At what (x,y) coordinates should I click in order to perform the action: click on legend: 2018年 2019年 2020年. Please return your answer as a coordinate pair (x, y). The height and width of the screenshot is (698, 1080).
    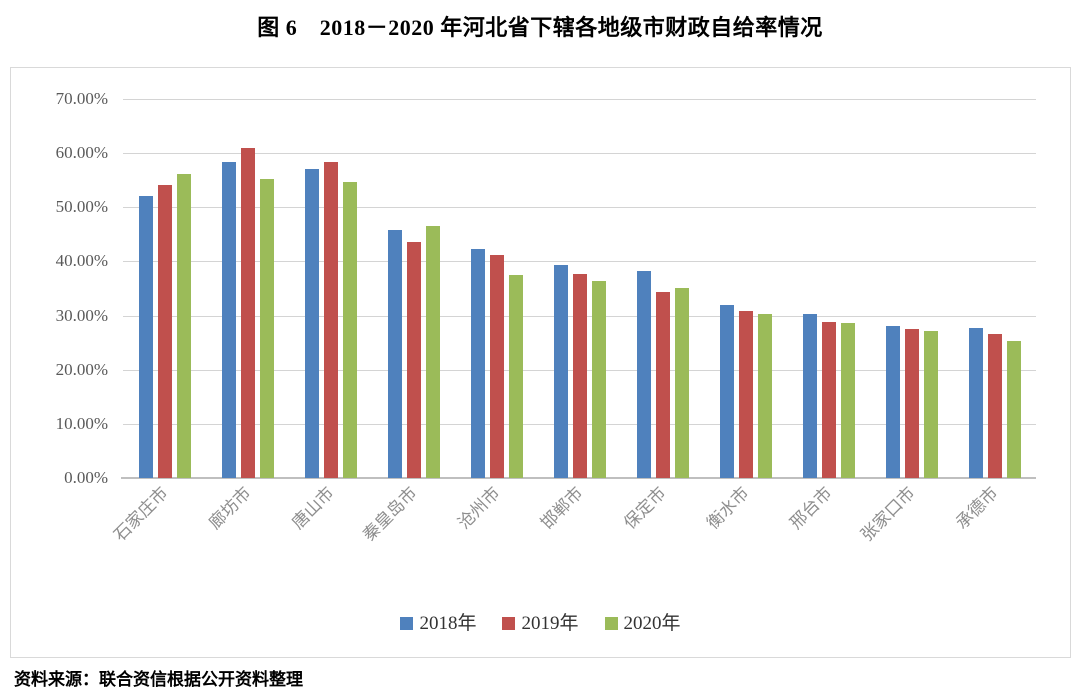
    Looking at the image, I should click on (540, 623).